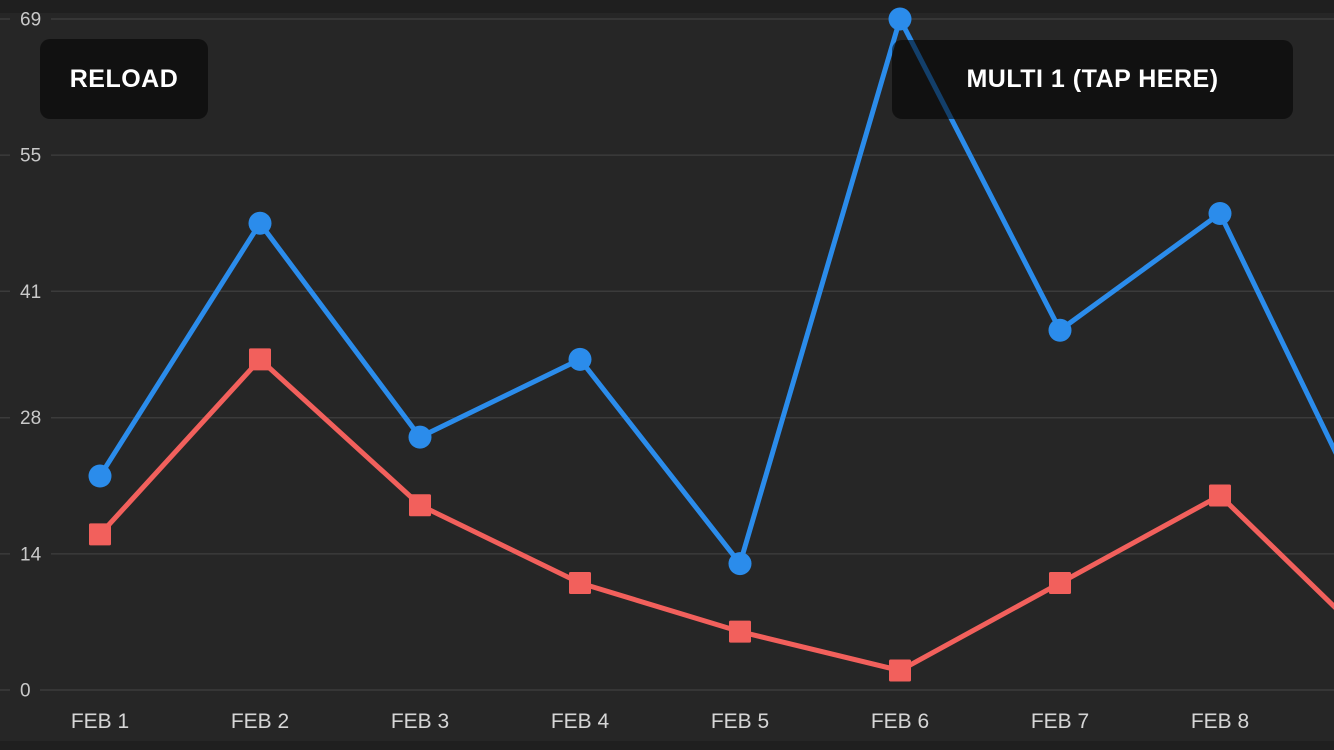 The width and height of the screenshot is (1334, 750). Describe the element at coordinates (30, 20) in the screenshot. I see `y-tick-label: 69` at that location.